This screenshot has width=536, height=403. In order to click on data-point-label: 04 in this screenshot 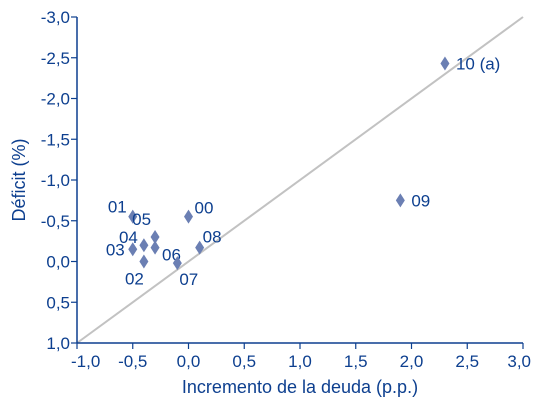, I will do `click(128, 237)`.